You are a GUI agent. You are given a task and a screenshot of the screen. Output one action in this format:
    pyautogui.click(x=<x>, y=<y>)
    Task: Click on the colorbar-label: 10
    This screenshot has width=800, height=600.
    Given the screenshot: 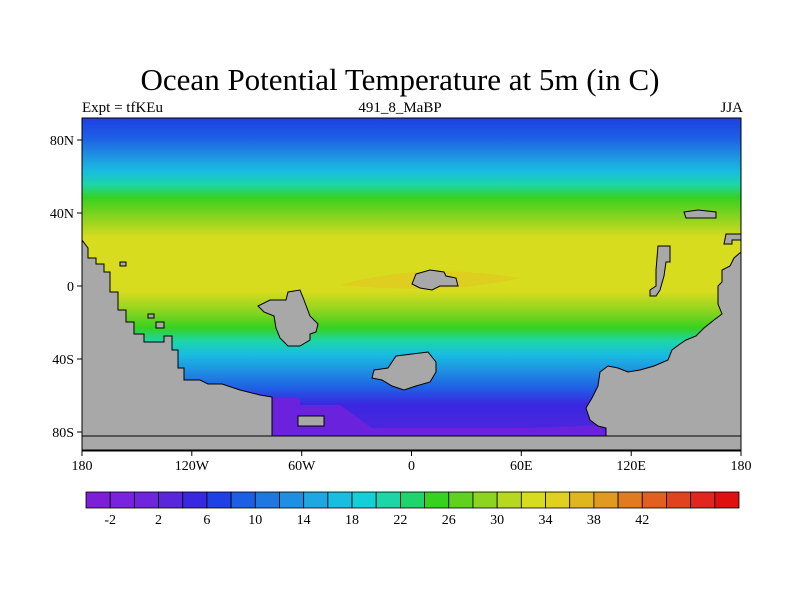 What is the action you would take?
    pyautogui.click(x=255, y=520)
    